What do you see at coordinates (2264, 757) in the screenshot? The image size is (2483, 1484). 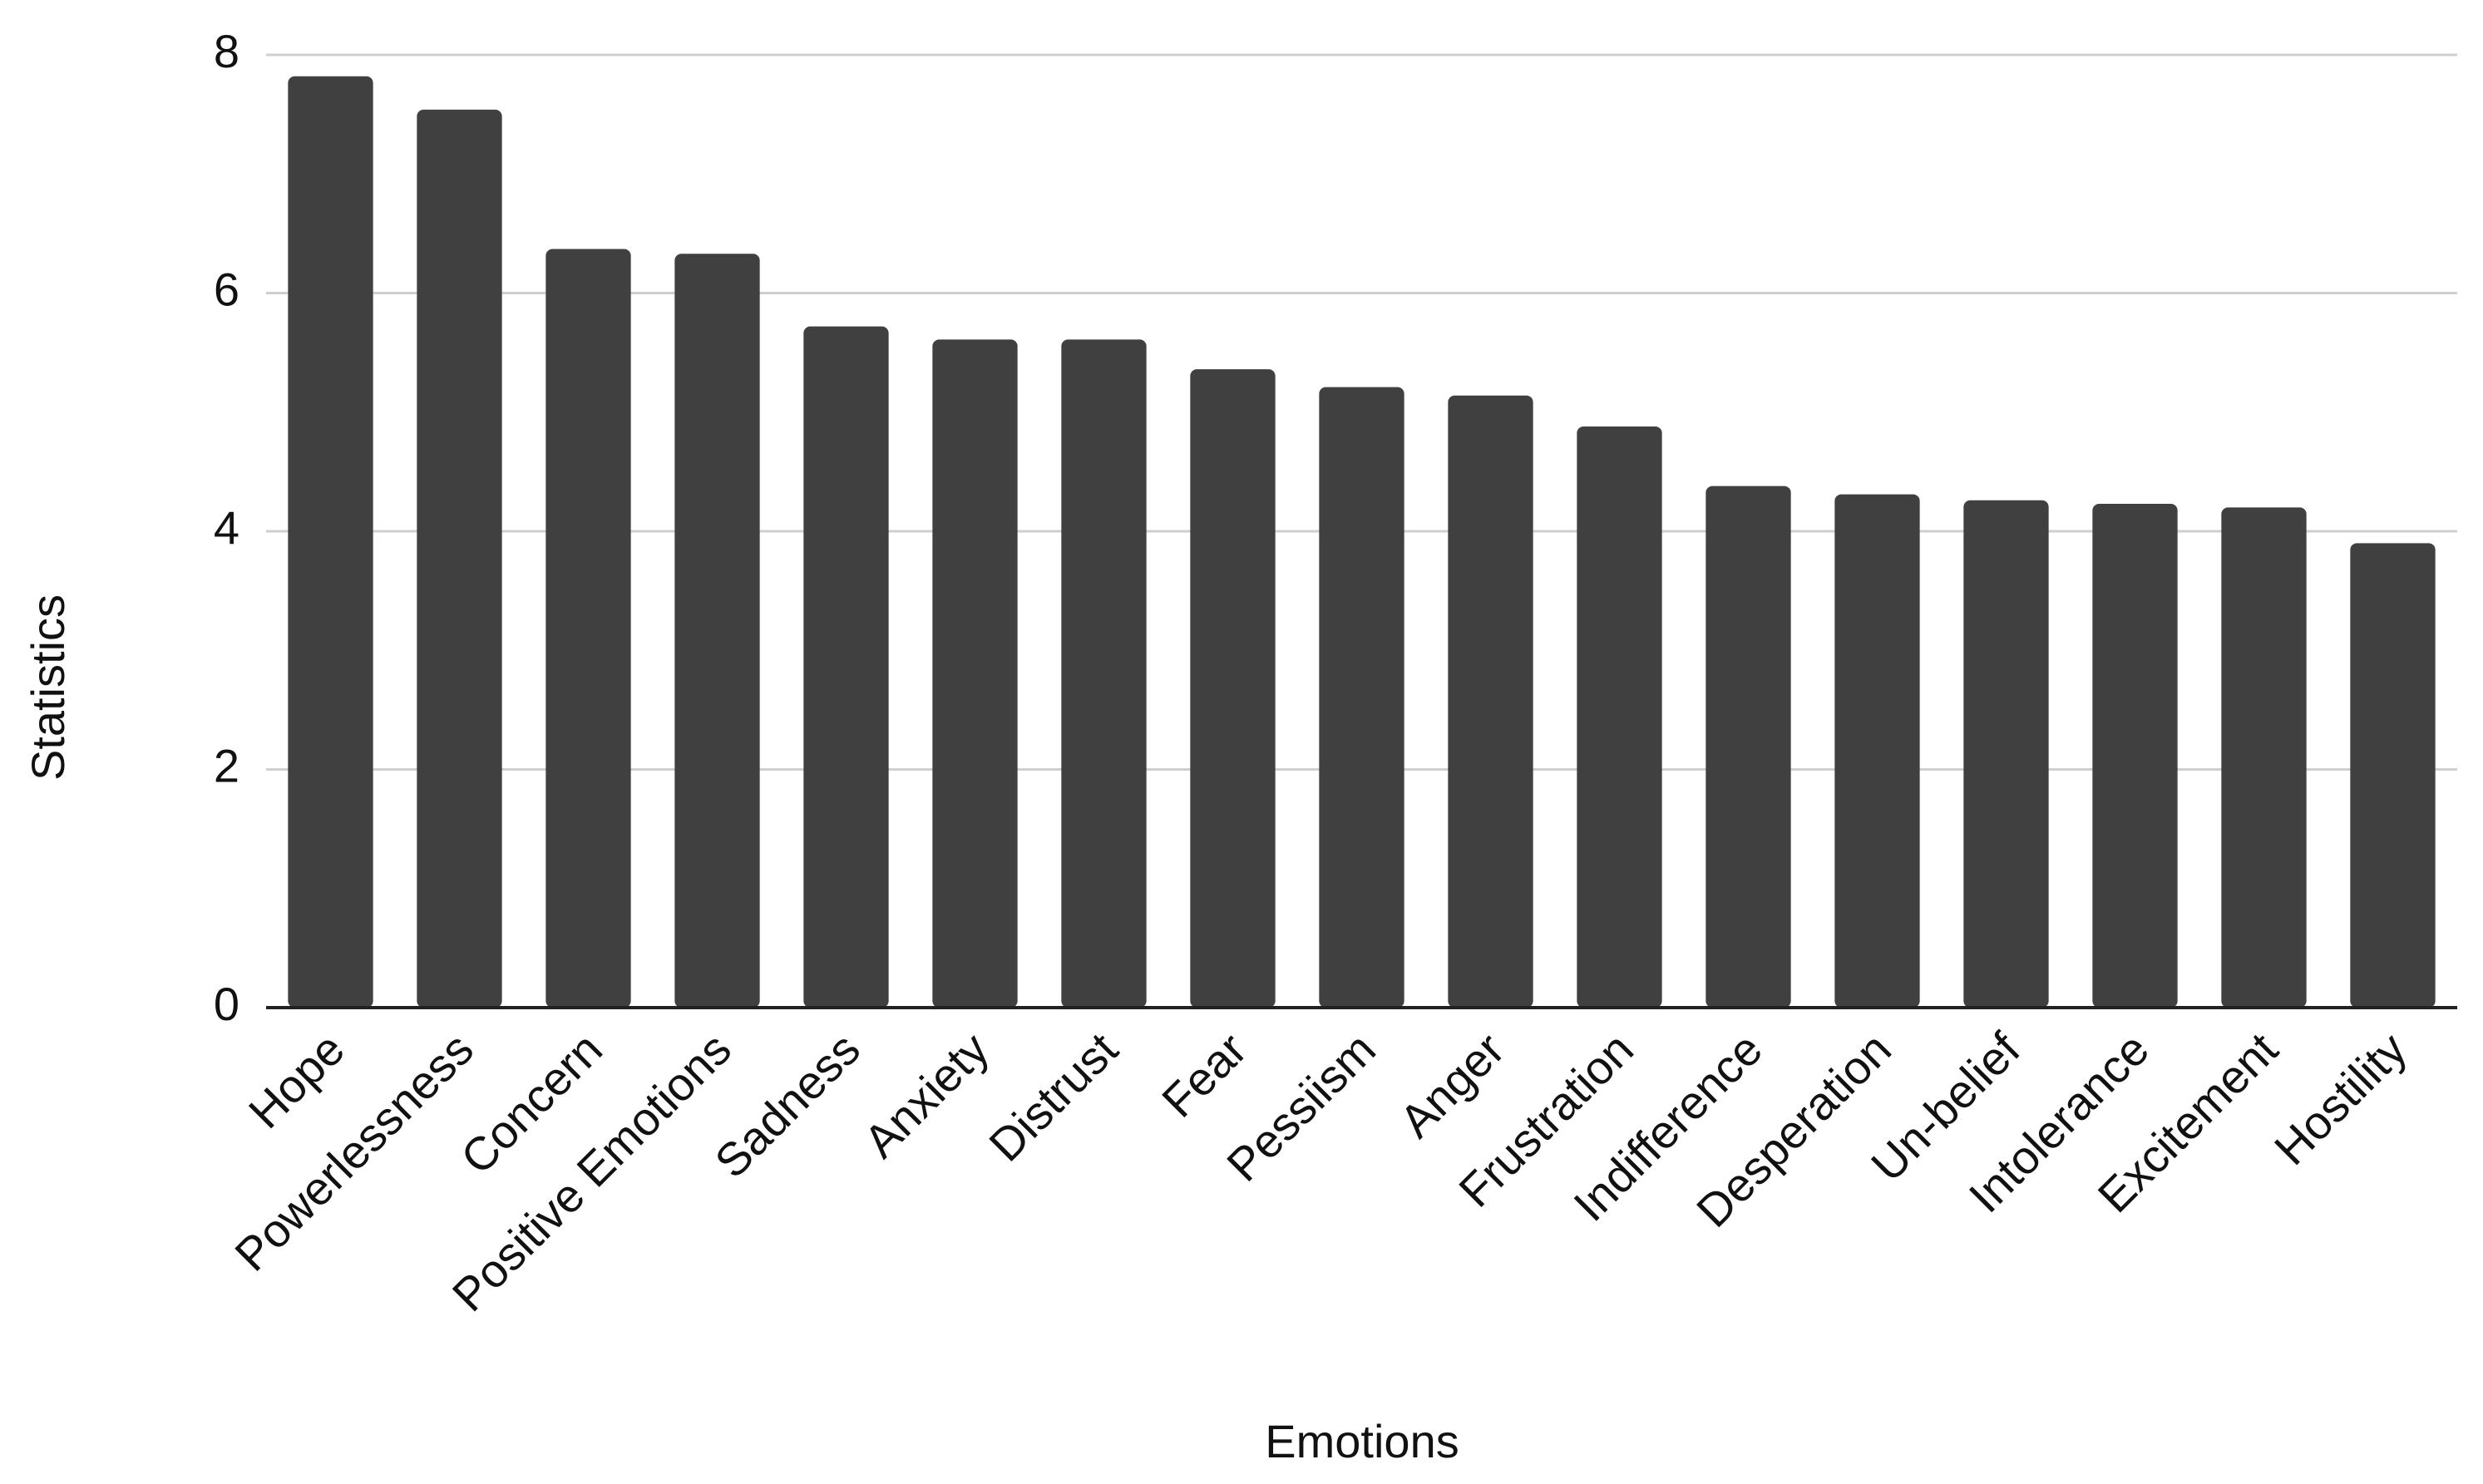 I see `bar-excitement` at bounding box center [2264, 757].